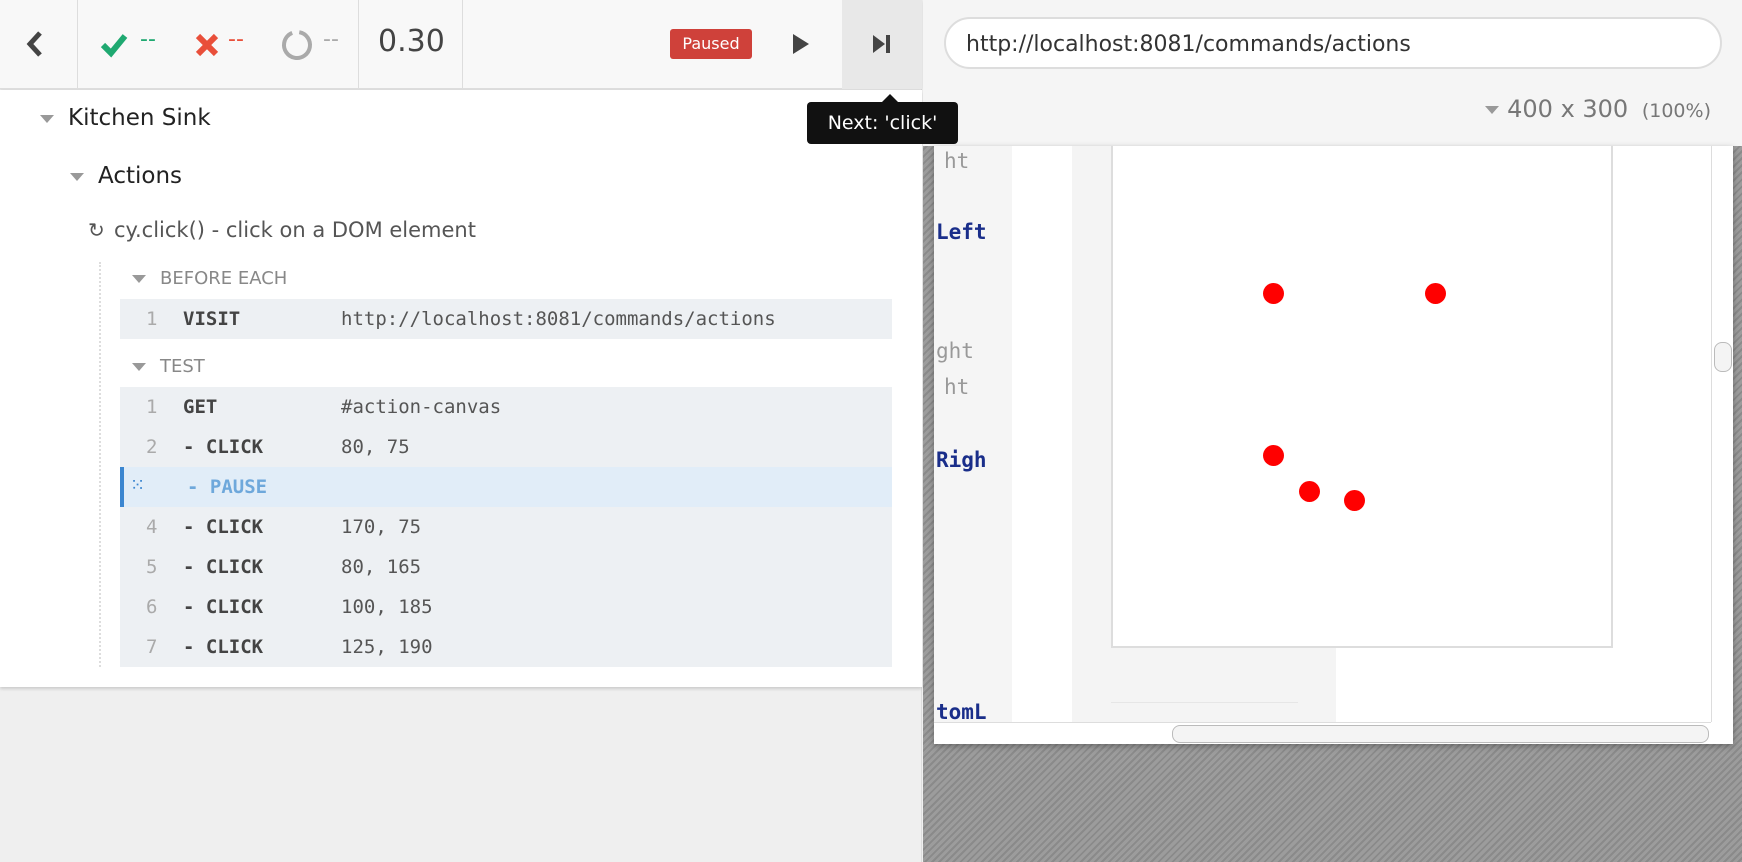 The height and width of the screenshot is (862, 1742). Describe the element at coordinates (114, 46) in the screenshot. I see `check-icon` at that location.